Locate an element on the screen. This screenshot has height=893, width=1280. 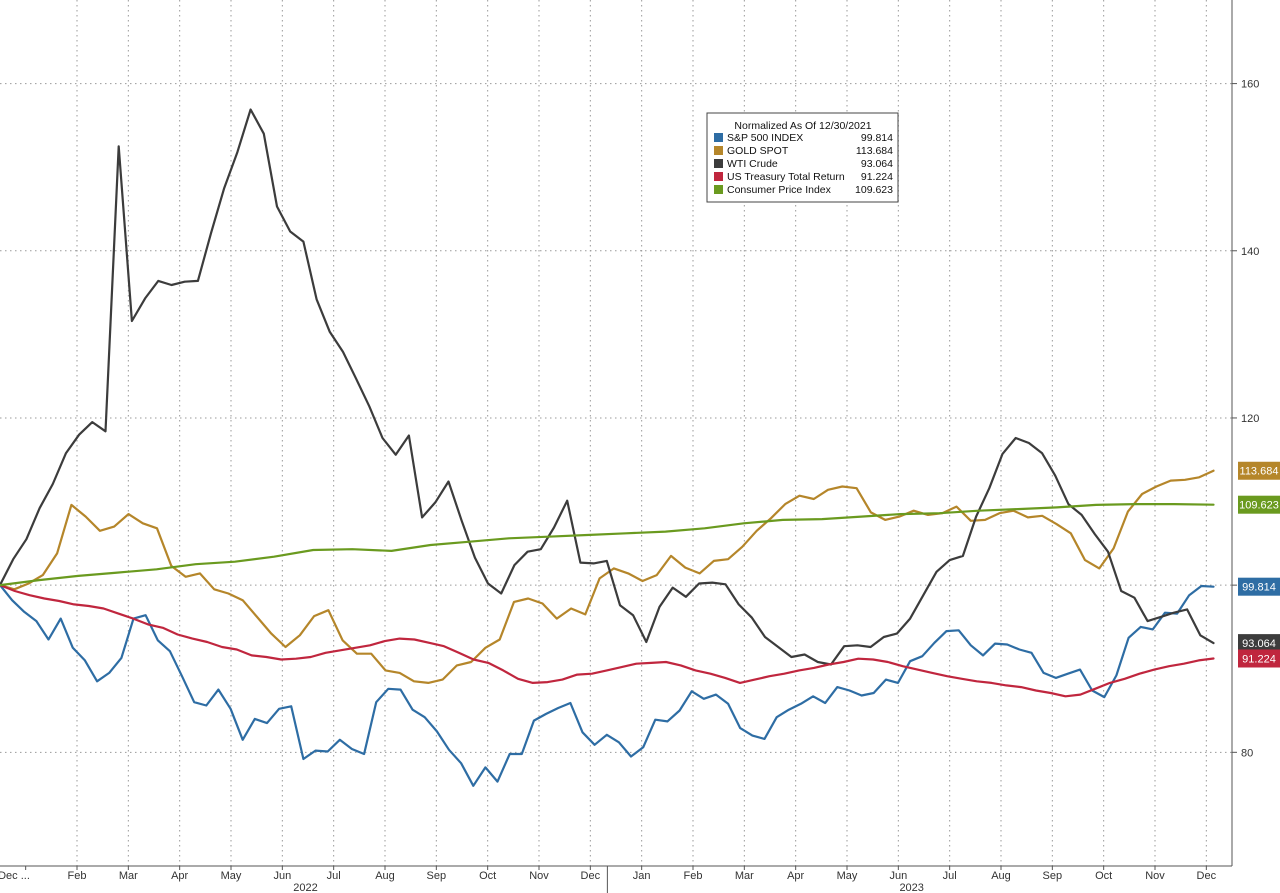
value-tag-label: 99.814 is located at coordinates (1259, 588).